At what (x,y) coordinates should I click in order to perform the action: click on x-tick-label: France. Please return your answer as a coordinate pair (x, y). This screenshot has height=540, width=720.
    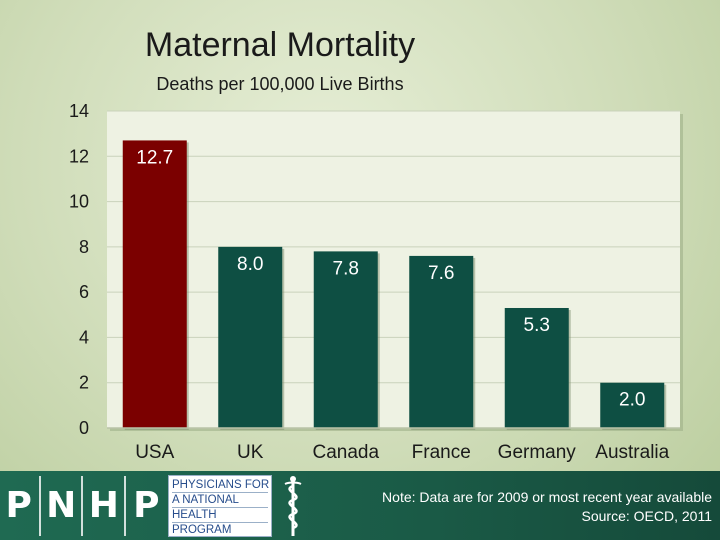
    Looking at the image, I should click on (441, 452).